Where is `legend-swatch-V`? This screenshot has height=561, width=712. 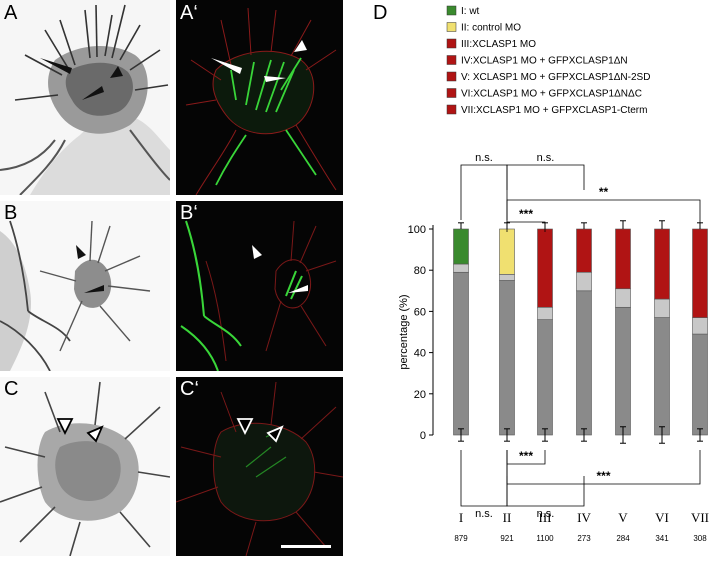
legend-swatch-V is located at coordinates (451, 76).